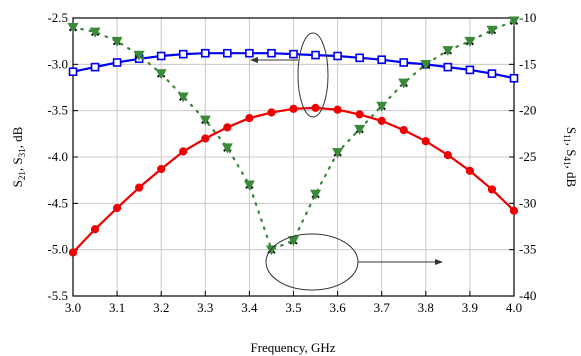 The image size is (581, 356). What do you see at coordinates (313, 75) in the screenshot?
I see `annotation-ellipse-left` at bounding box center [313, 75].